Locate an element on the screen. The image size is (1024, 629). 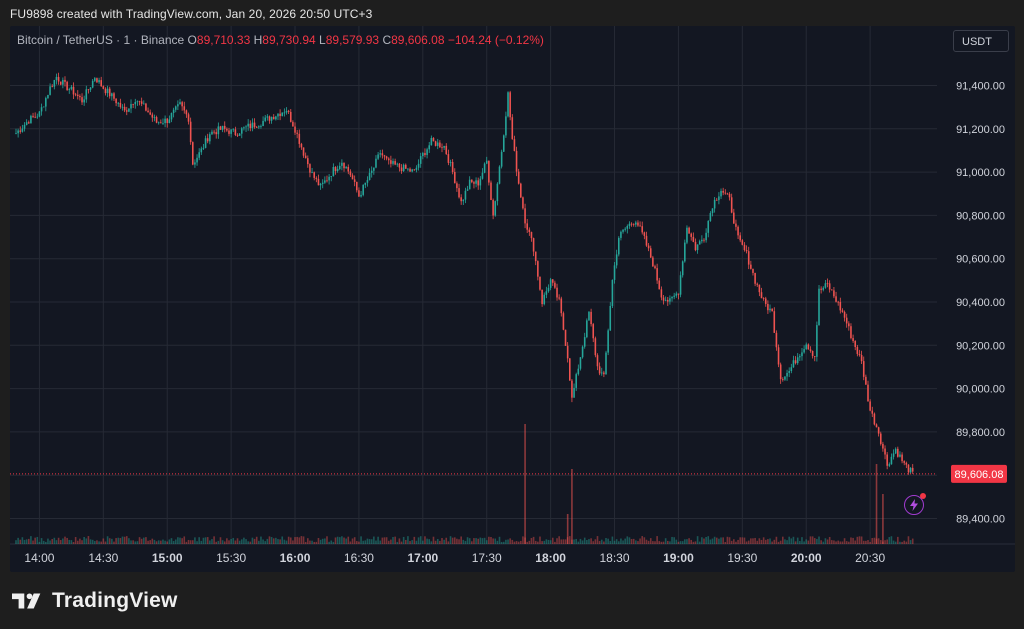
y-tick-label: 90,400.00 is located at coordinates (980, 303).